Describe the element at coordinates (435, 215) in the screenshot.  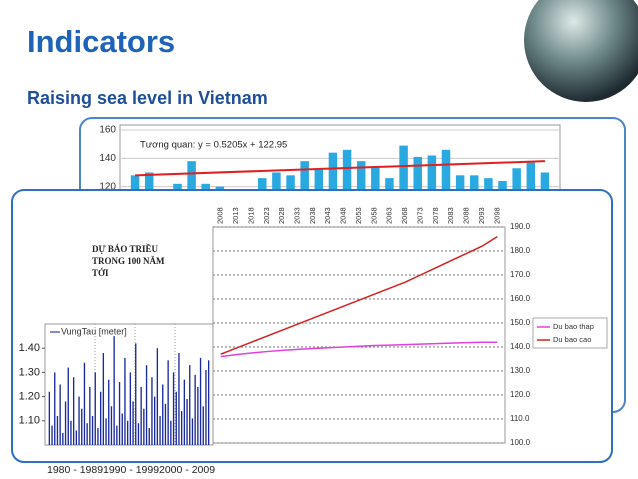
I see `x-tick-label: 2078` at that location.